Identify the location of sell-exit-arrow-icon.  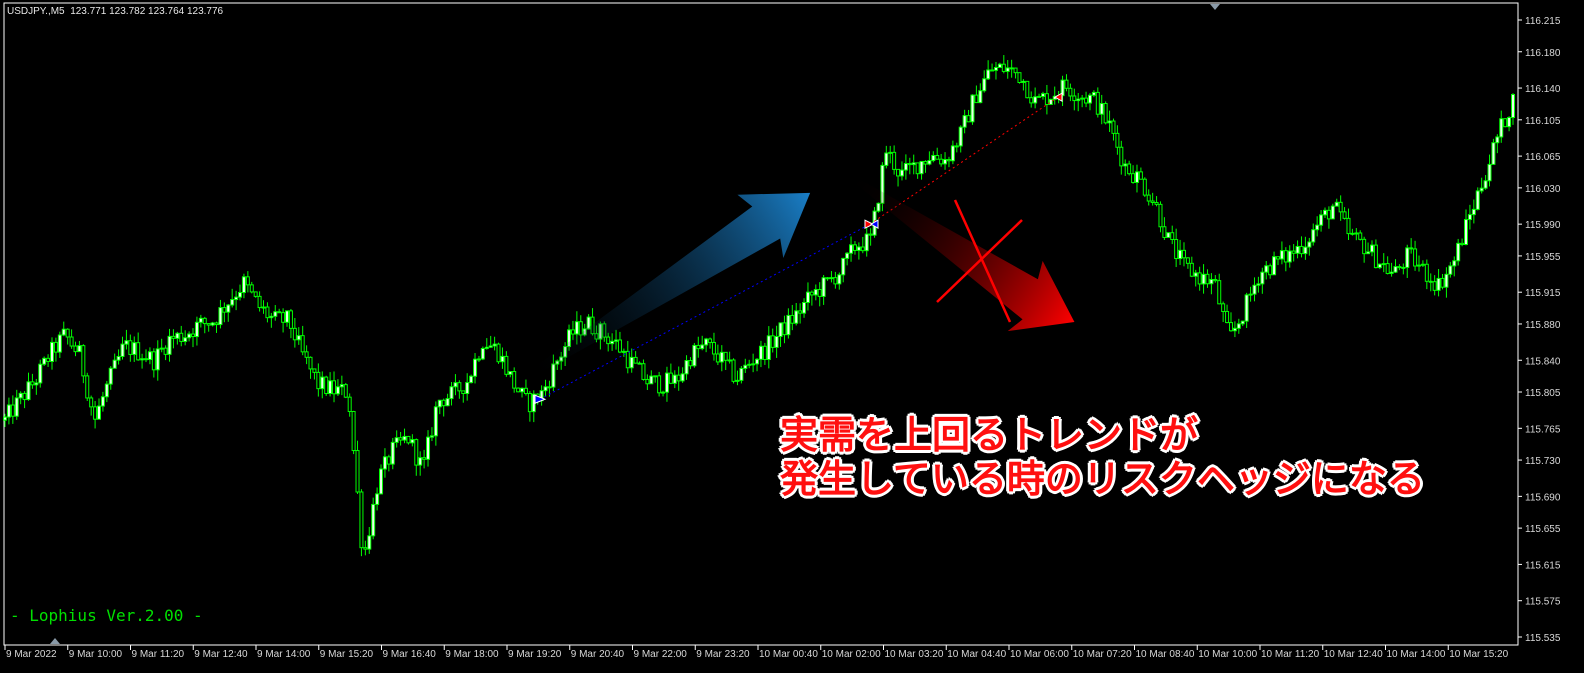
(1058, 97).